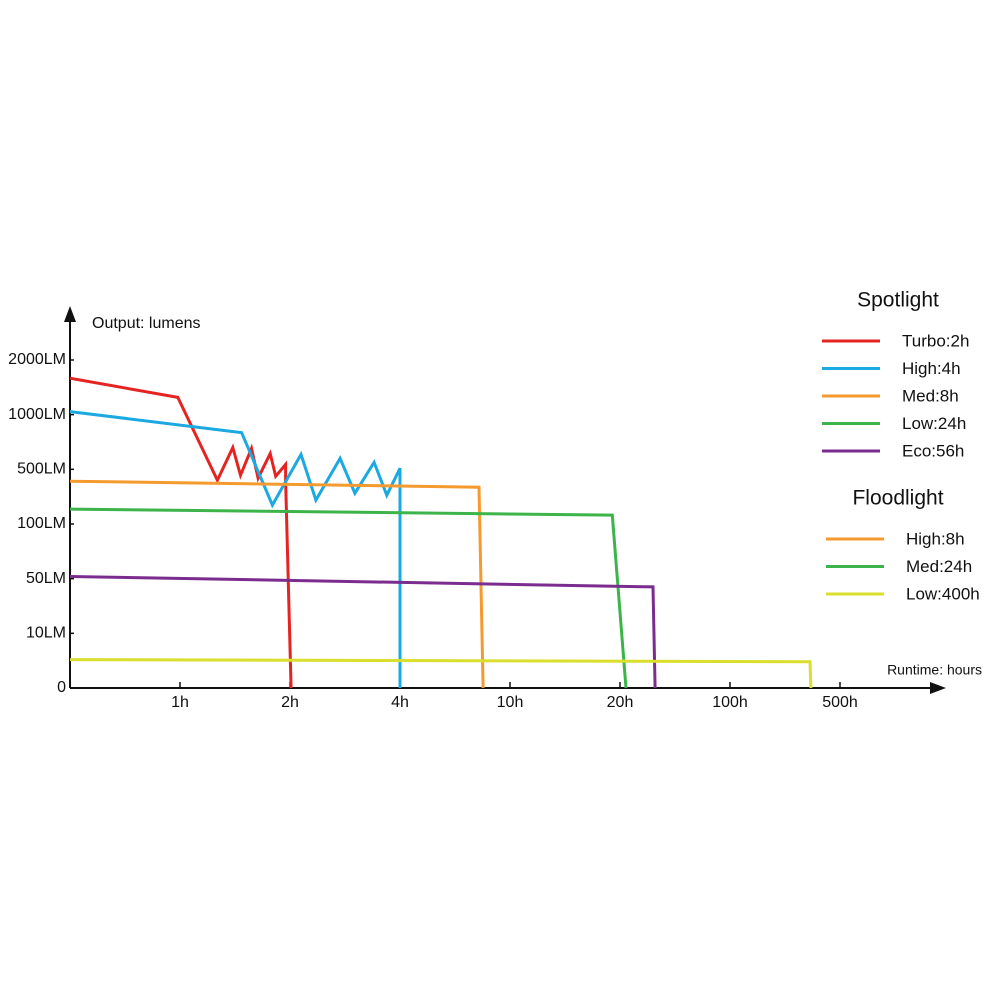  I want to click on x-tick-label: 10h, so click(510, 702).